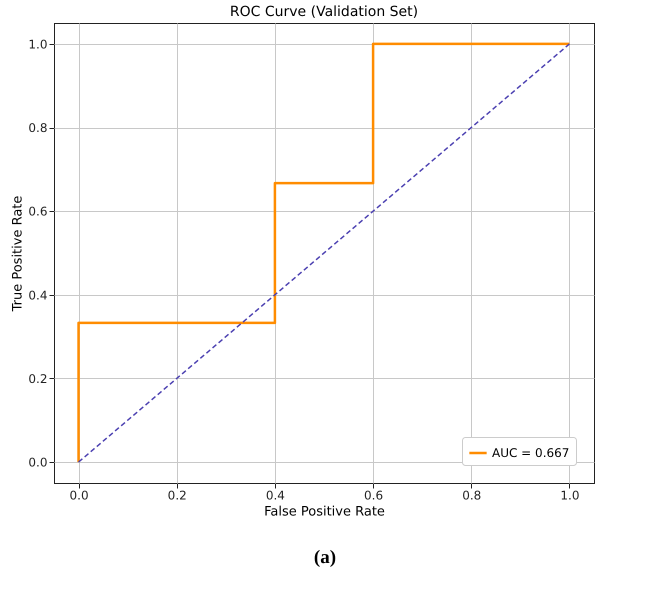 The image size is (650, 597). I want to click on y-tick-label: 1.0, so click(38, 44).